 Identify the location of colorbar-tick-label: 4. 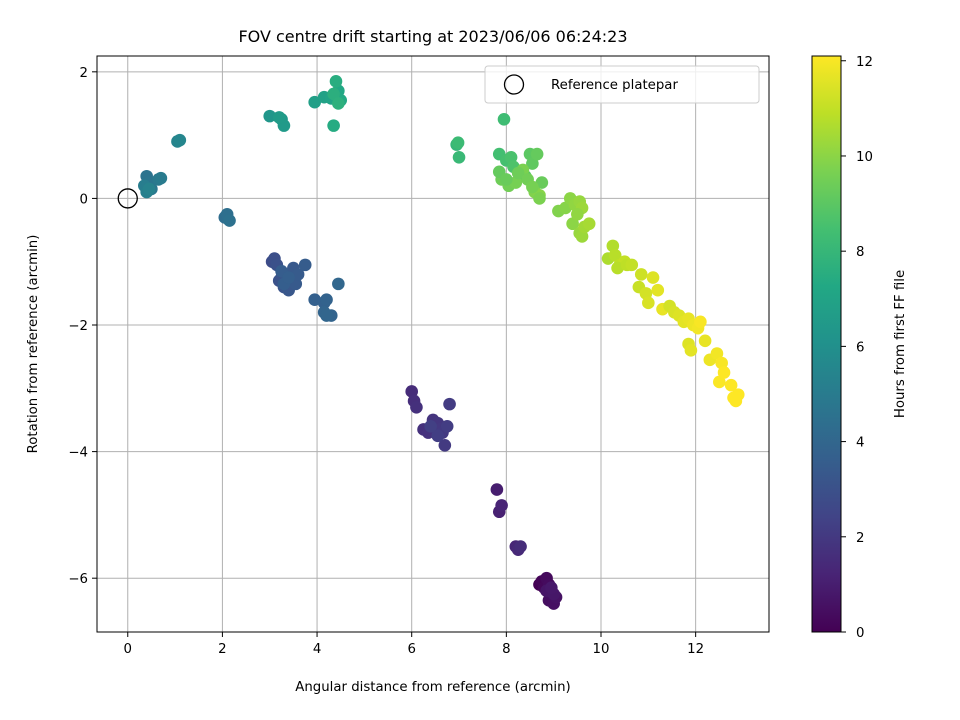
(860, 443).